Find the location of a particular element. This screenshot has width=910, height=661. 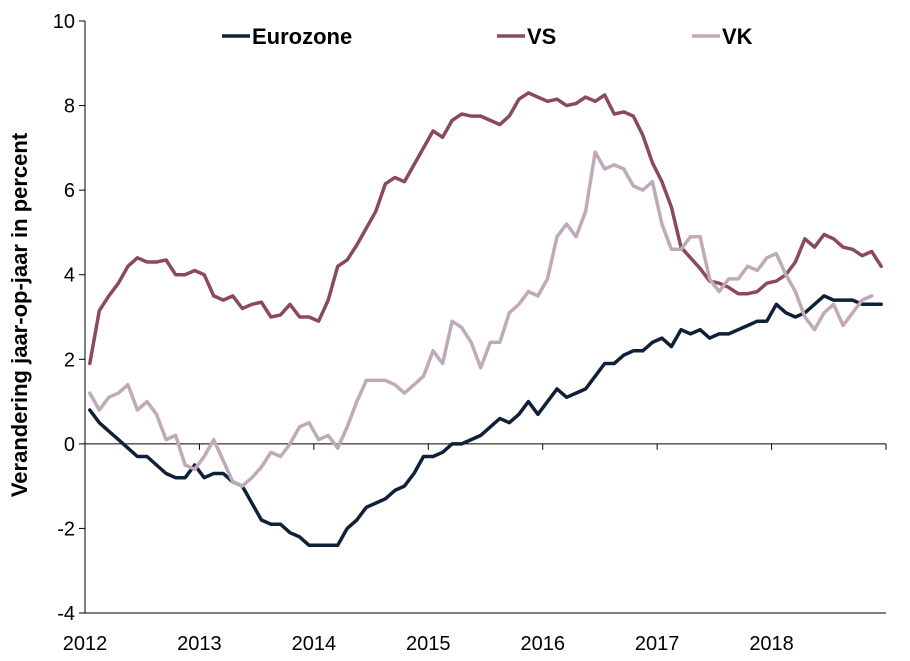

y-tick-label: -4 is located at coordinates (66, 614).